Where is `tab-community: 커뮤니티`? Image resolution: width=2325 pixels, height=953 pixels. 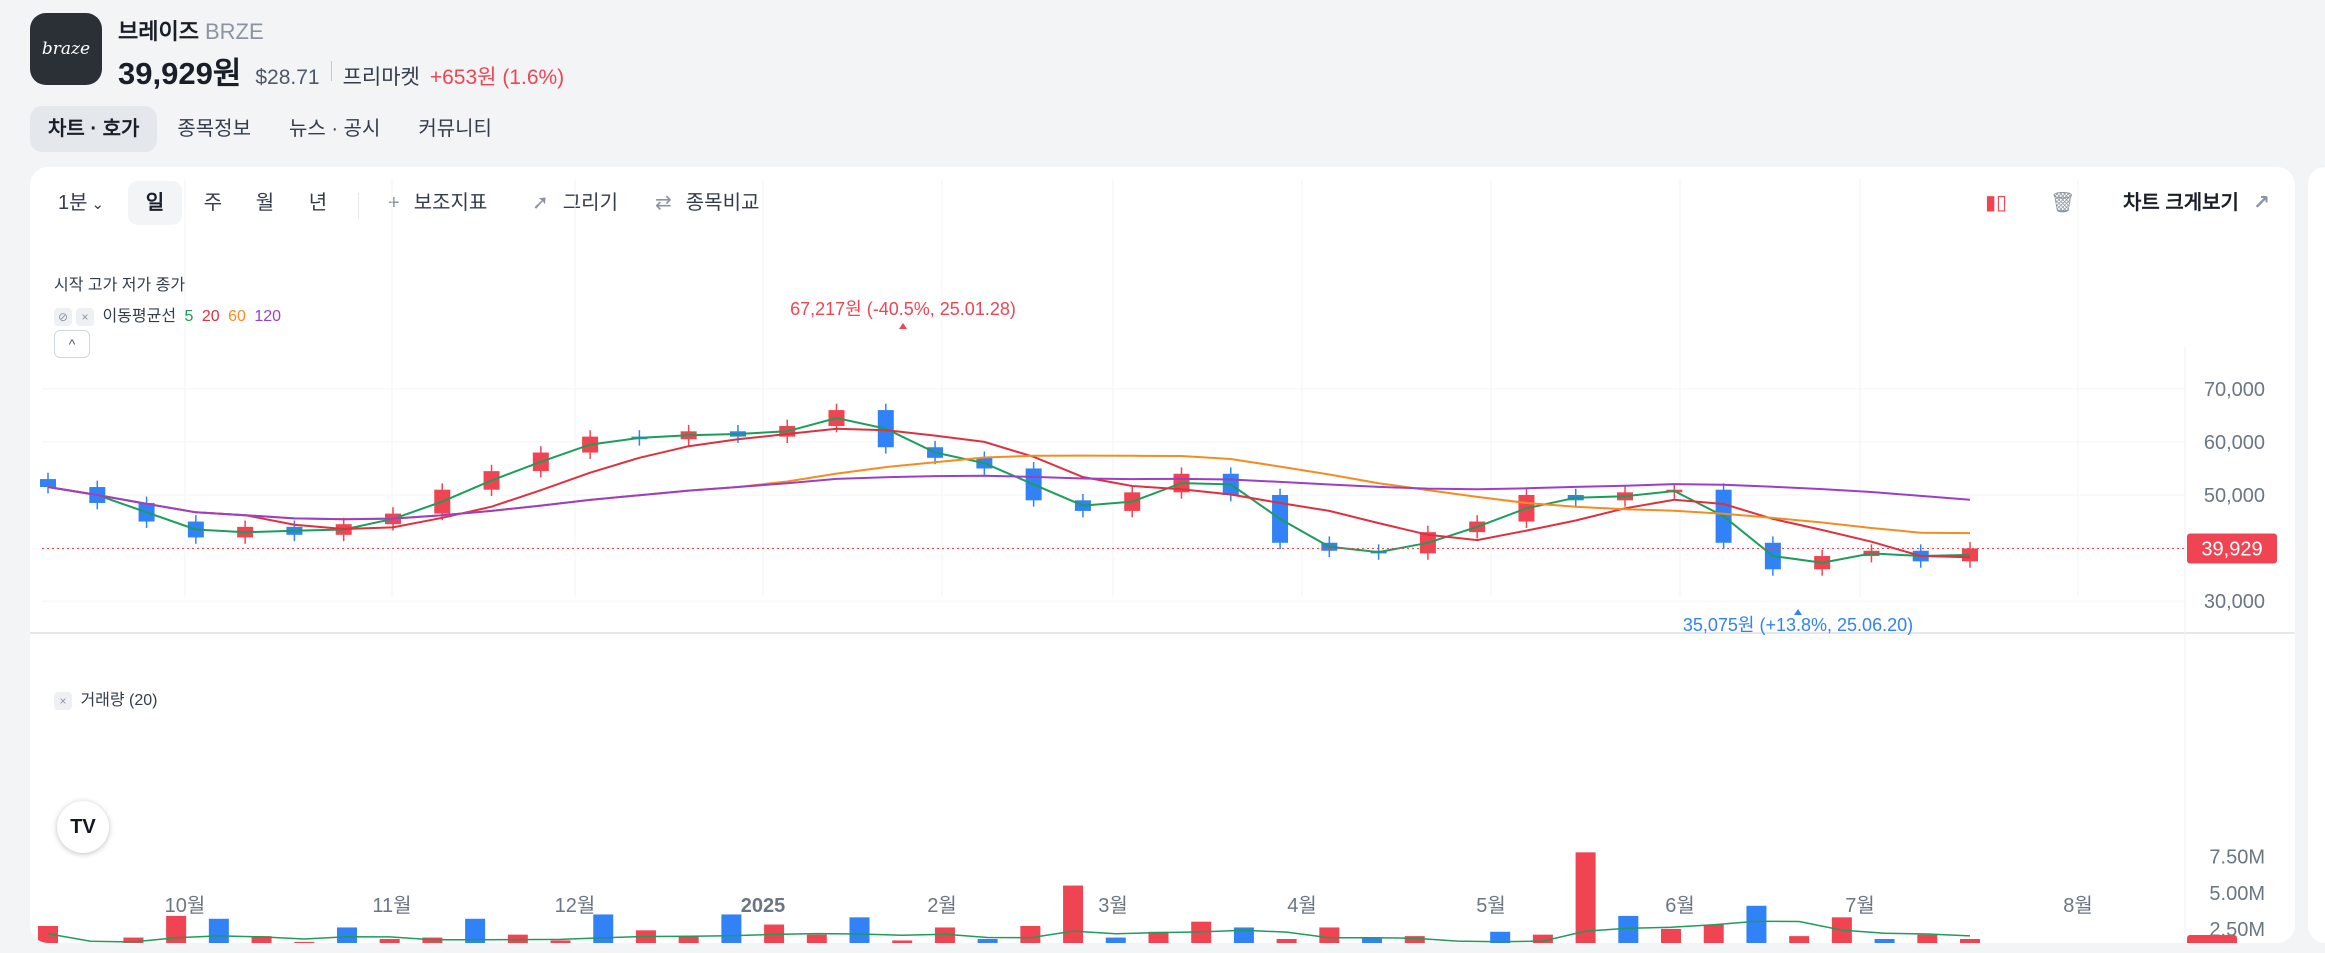 tab-community: 커뮤니티 is located at coordinates (455, 129).